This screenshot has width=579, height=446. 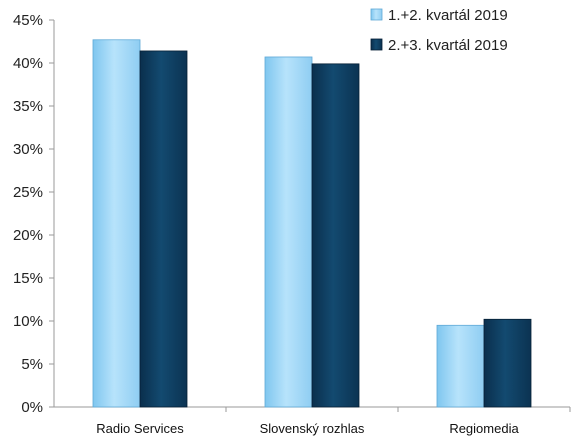 What do you see at coordinates (140, 428) in the screenshot?
I see `x-category-label: Radio Services` at bounding box center [140, 428].